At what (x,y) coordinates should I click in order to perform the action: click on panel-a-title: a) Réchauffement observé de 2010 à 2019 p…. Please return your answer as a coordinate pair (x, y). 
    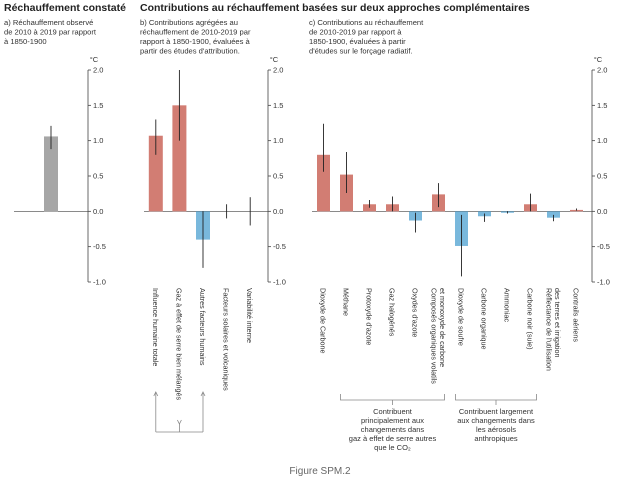
    Looking at the image, I should click on (50, 32).